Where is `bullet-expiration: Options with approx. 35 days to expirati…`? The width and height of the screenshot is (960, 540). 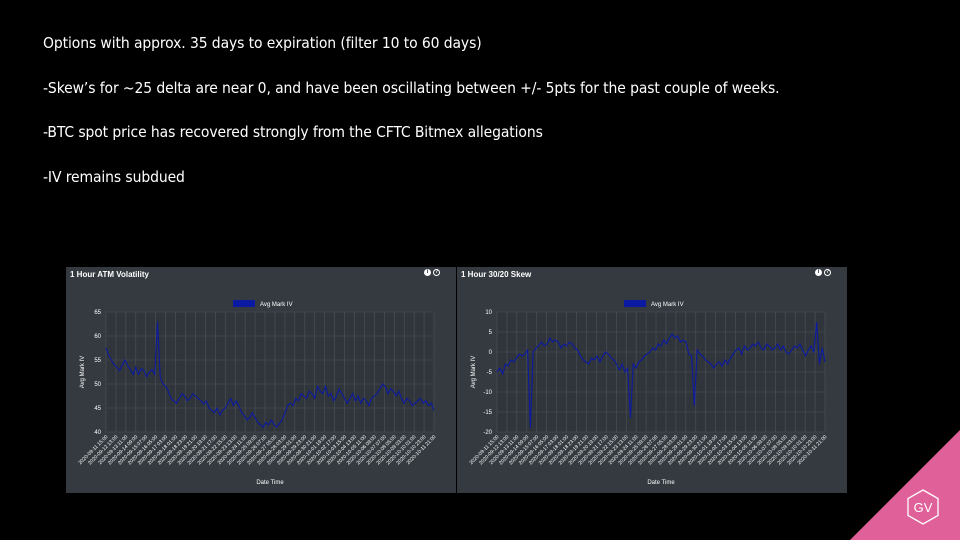
bullet-expiration: Options with approx. 35 days to expirati… is located at coordinates (262, 43).